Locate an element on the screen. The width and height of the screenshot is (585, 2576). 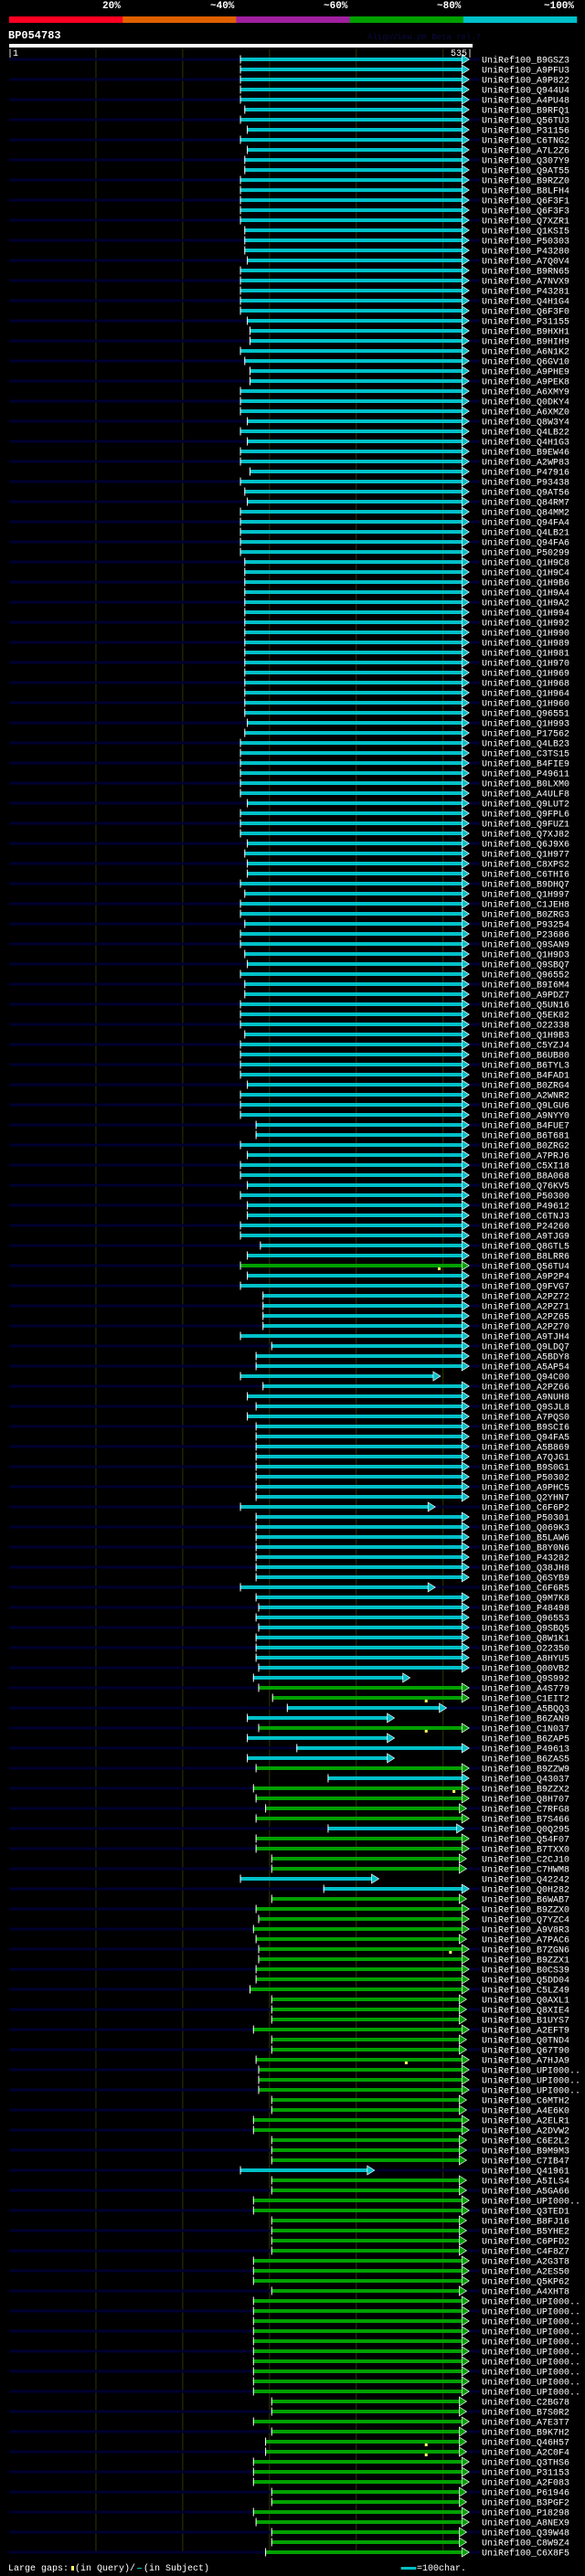
hit-row: UniRef100_Q6F3F0 is located at coordinates (404, 311).